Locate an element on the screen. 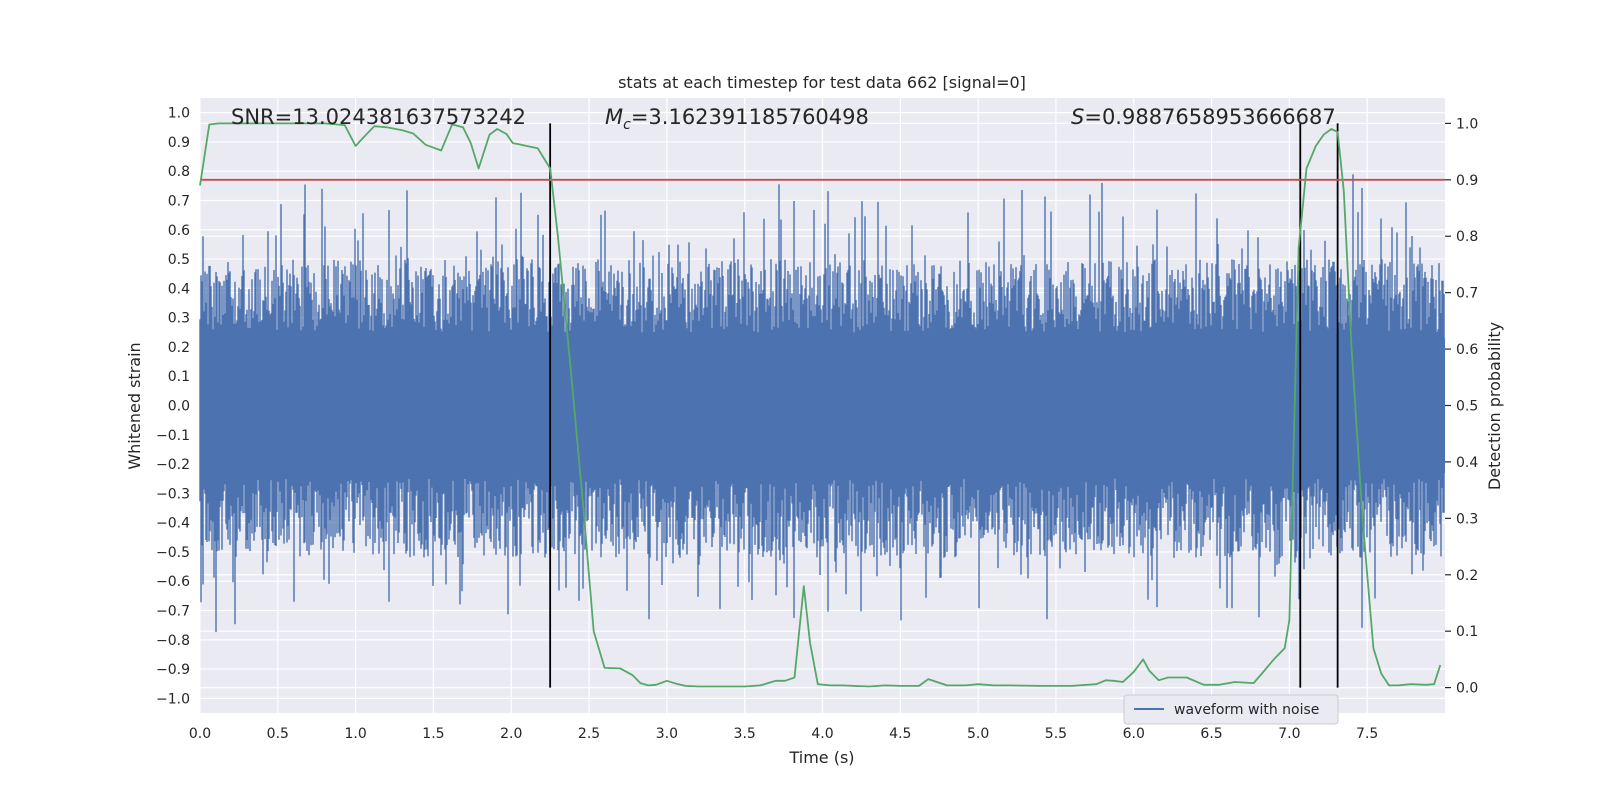  y-left-tick-label: 0.2 is located at coordinates (179, 348).